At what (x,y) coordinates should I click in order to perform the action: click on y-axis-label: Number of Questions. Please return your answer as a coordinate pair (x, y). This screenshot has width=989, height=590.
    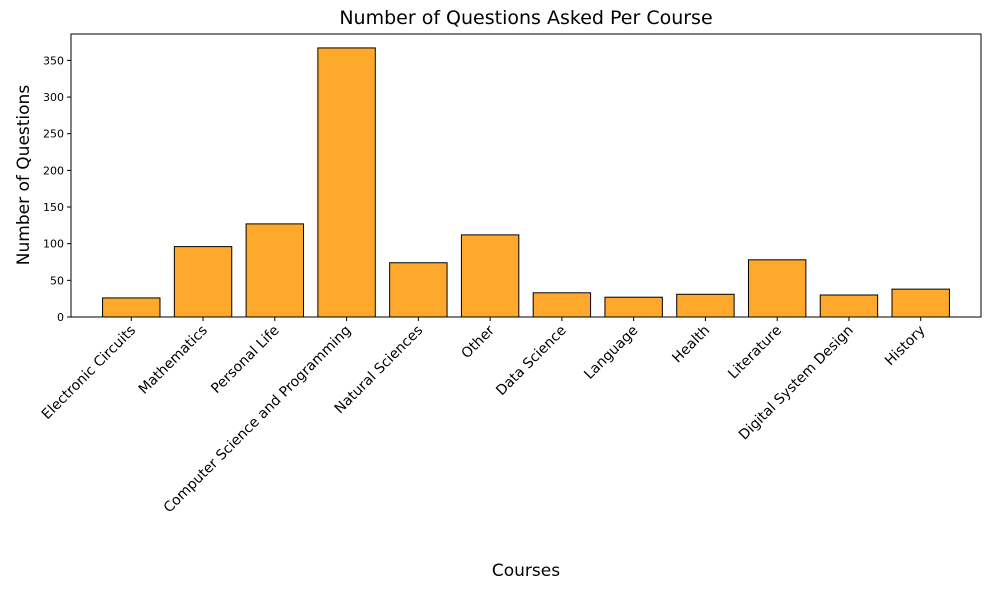
    Looking at the image, I should click on (24, 175).